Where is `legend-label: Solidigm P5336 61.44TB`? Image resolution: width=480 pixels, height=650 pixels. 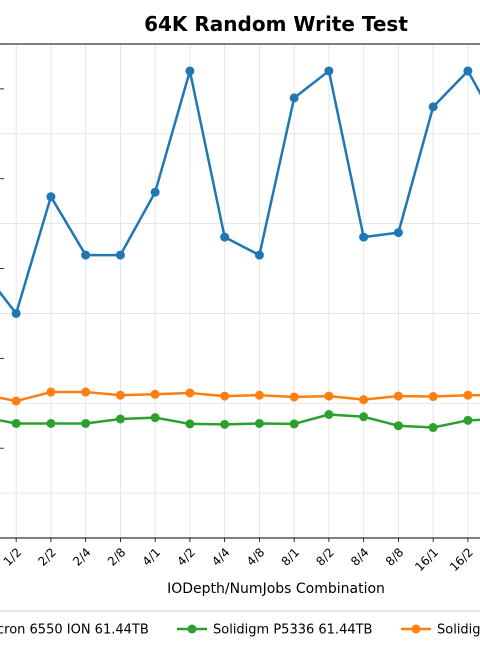
legend-label: Solidigm P5336 61.44TB is located at coordinates (292, 630).